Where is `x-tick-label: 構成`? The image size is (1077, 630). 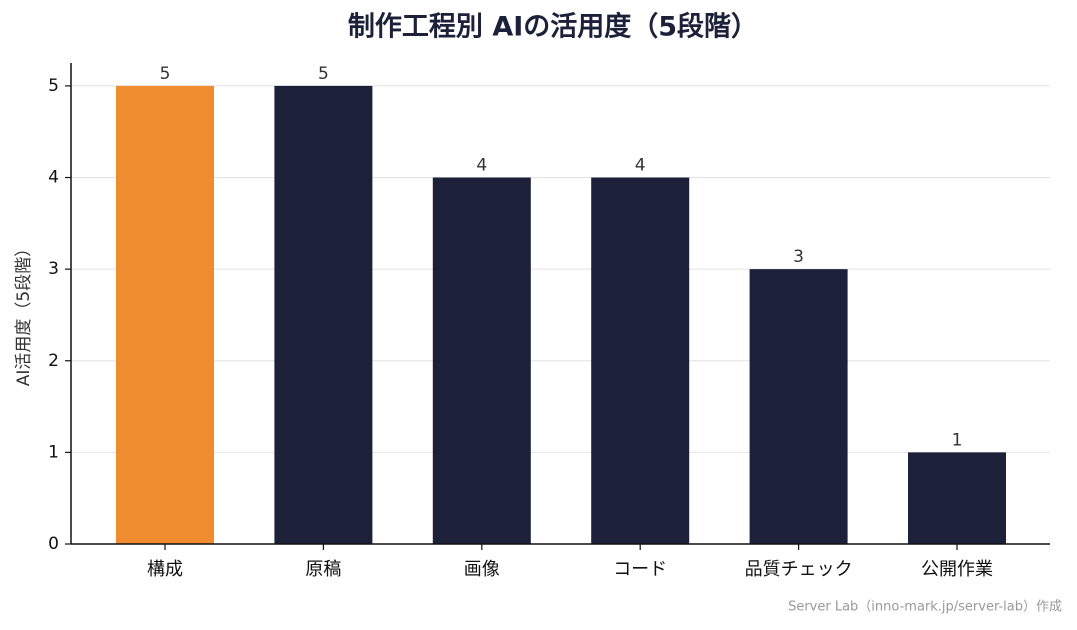
x-tick-label: 構成 is located at coordinates (165, 569).